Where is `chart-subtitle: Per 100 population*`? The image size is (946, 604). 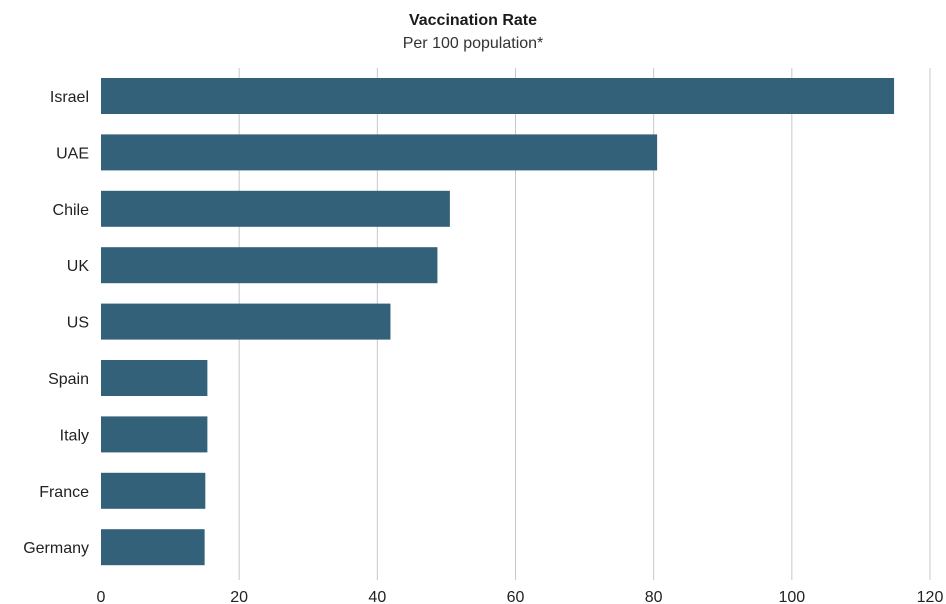
chart-subtitle: Per 100 population* is located at coordinates (473, 43).